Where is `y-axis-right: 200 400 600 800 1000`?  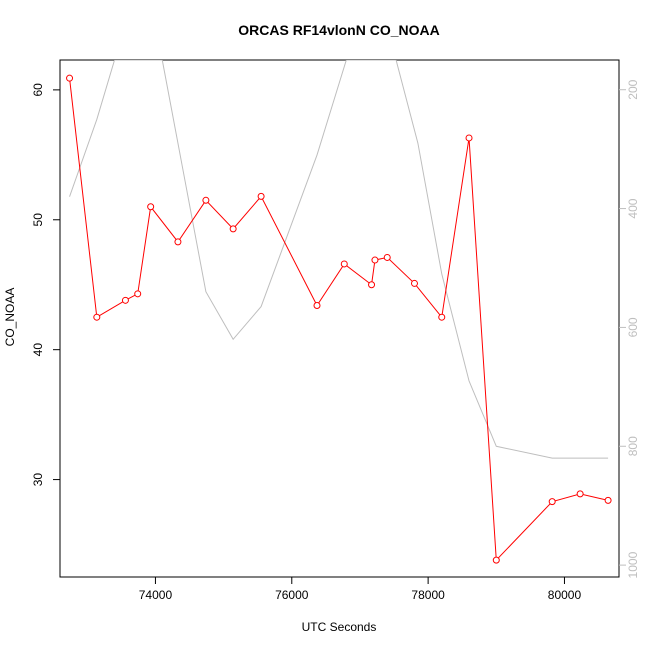 y-axis-right: 200 400 600 800 1000 is located at coordinates (629, 328).